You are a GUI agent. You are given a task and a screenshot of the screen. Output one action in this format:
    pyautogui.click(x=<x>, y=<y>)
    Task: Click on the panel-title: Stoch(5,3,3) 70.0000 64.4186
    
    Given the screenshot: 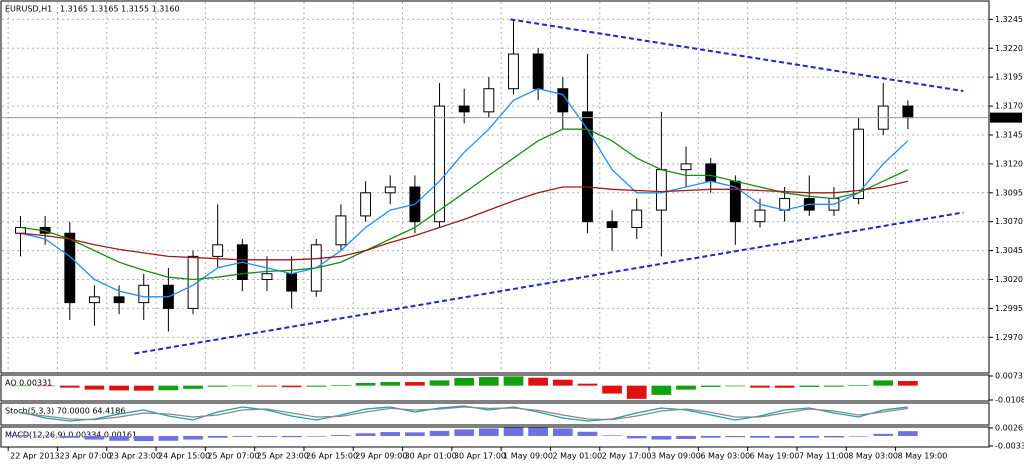 What is the action you would take?
    pyautogui.click(x=65, y=411)
    